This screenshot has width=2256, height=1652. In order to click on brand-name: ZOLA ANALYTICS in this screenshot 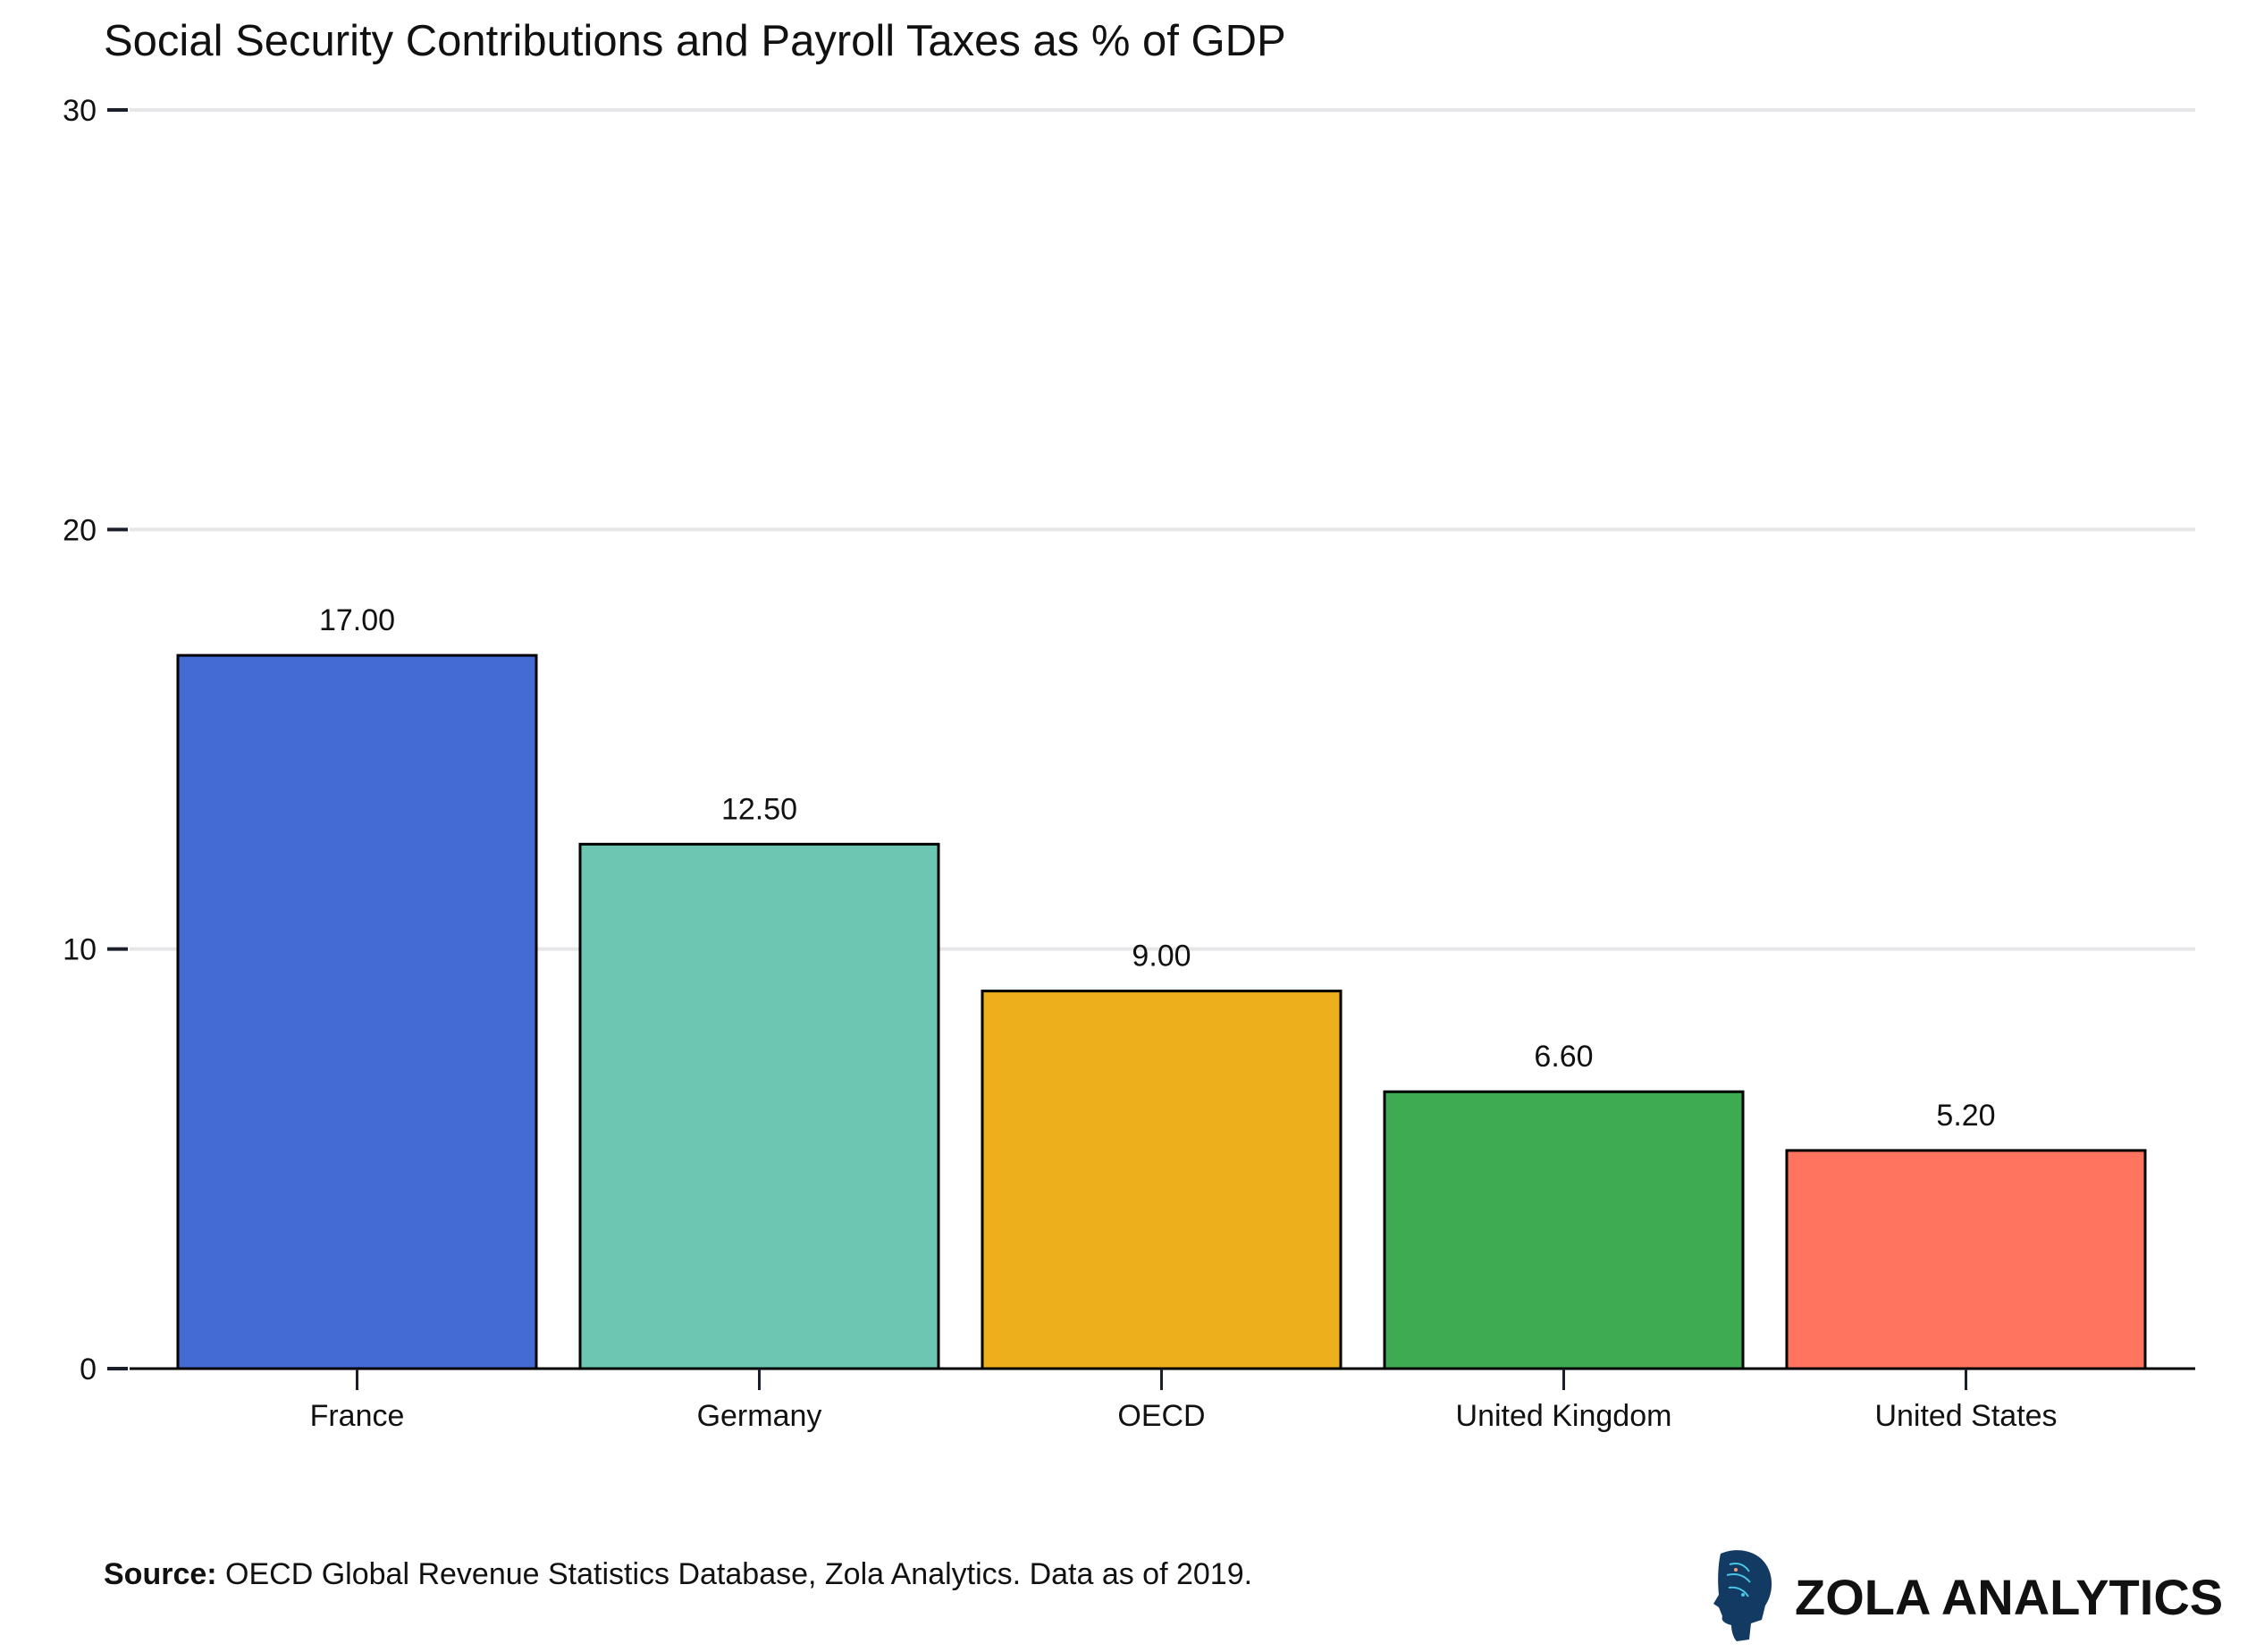, I will do `click(2009, 1597)`.